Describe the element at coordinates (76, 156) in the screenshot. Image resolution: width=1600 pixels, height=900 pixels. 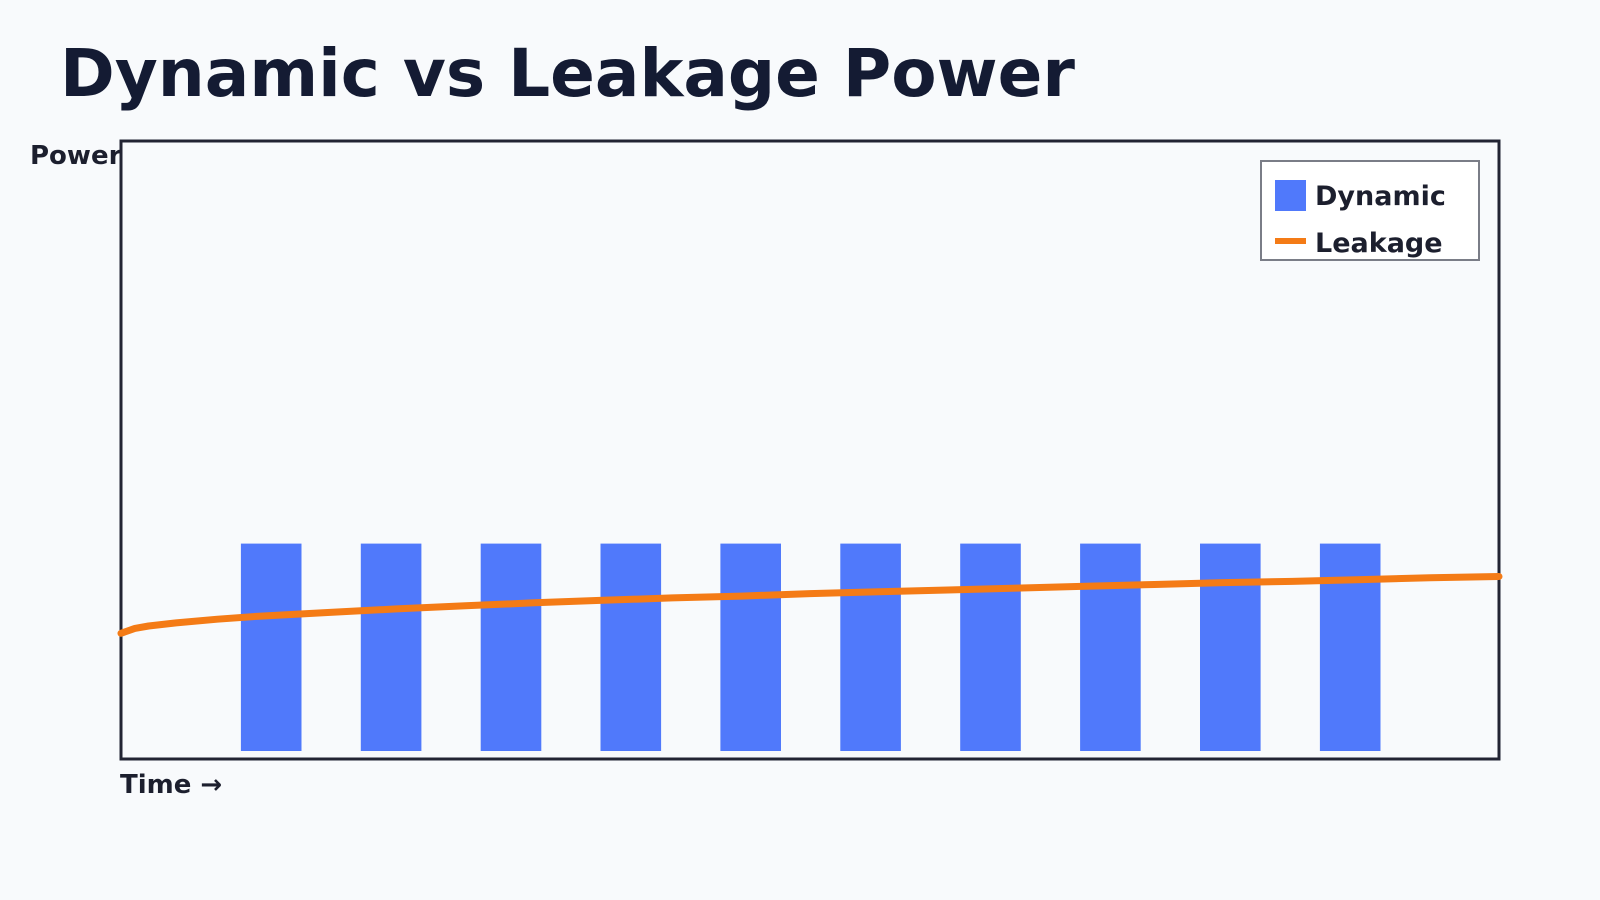
I see `y-axis-label: Power` at that location.